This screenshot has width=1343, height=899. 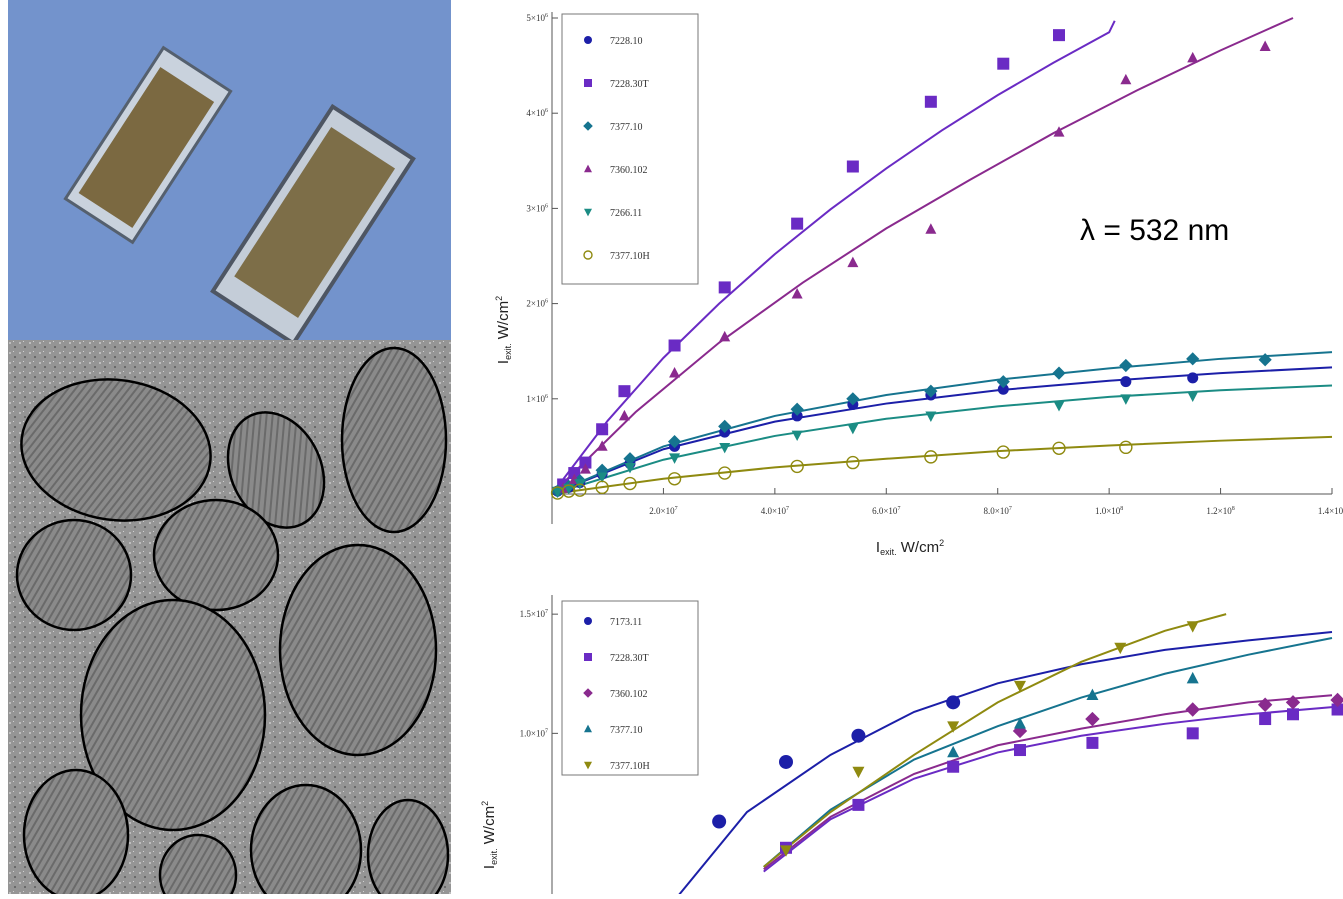 What do you see at coordinates (626, 213) in the screenshot?
I see `legend-label: 7266.11` at bounding box center [626, 213].